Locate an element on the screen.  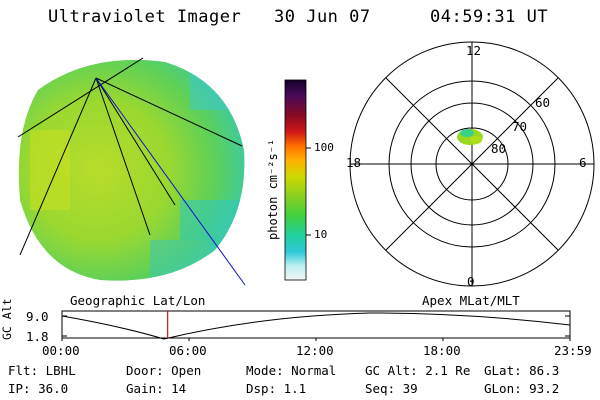
auroral-patch is located at coordinates (470, 137).